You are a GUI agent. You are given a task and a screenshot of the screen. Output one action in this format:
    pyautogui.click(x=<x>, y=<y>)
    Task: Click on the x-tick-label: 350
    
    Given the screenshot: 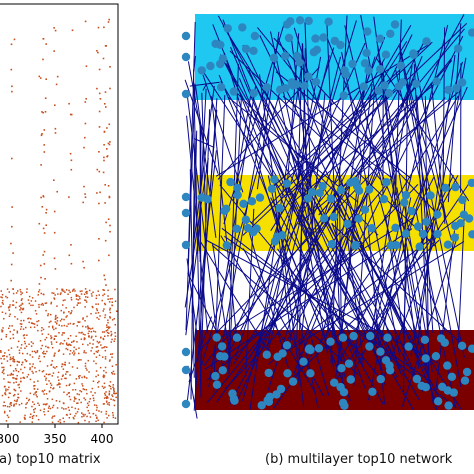 What is the action you would take?
    pyautogui.click(x=55, y=439)
    